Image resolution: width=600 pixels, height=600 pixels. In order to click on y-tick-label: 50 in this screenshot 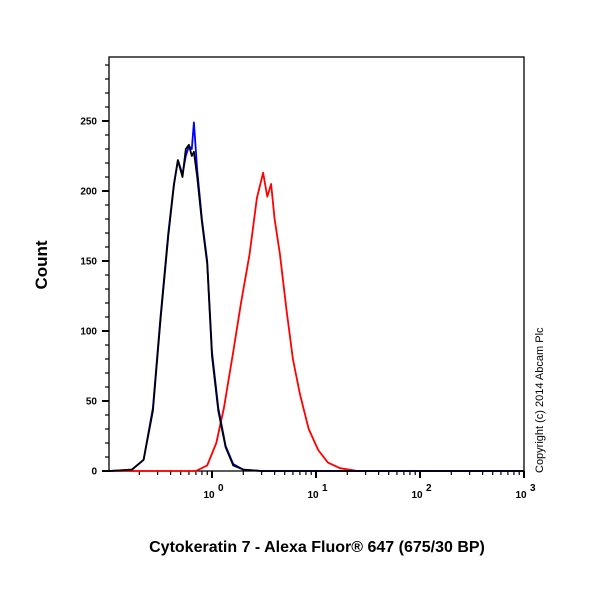, I will do `click(92, 402)`.